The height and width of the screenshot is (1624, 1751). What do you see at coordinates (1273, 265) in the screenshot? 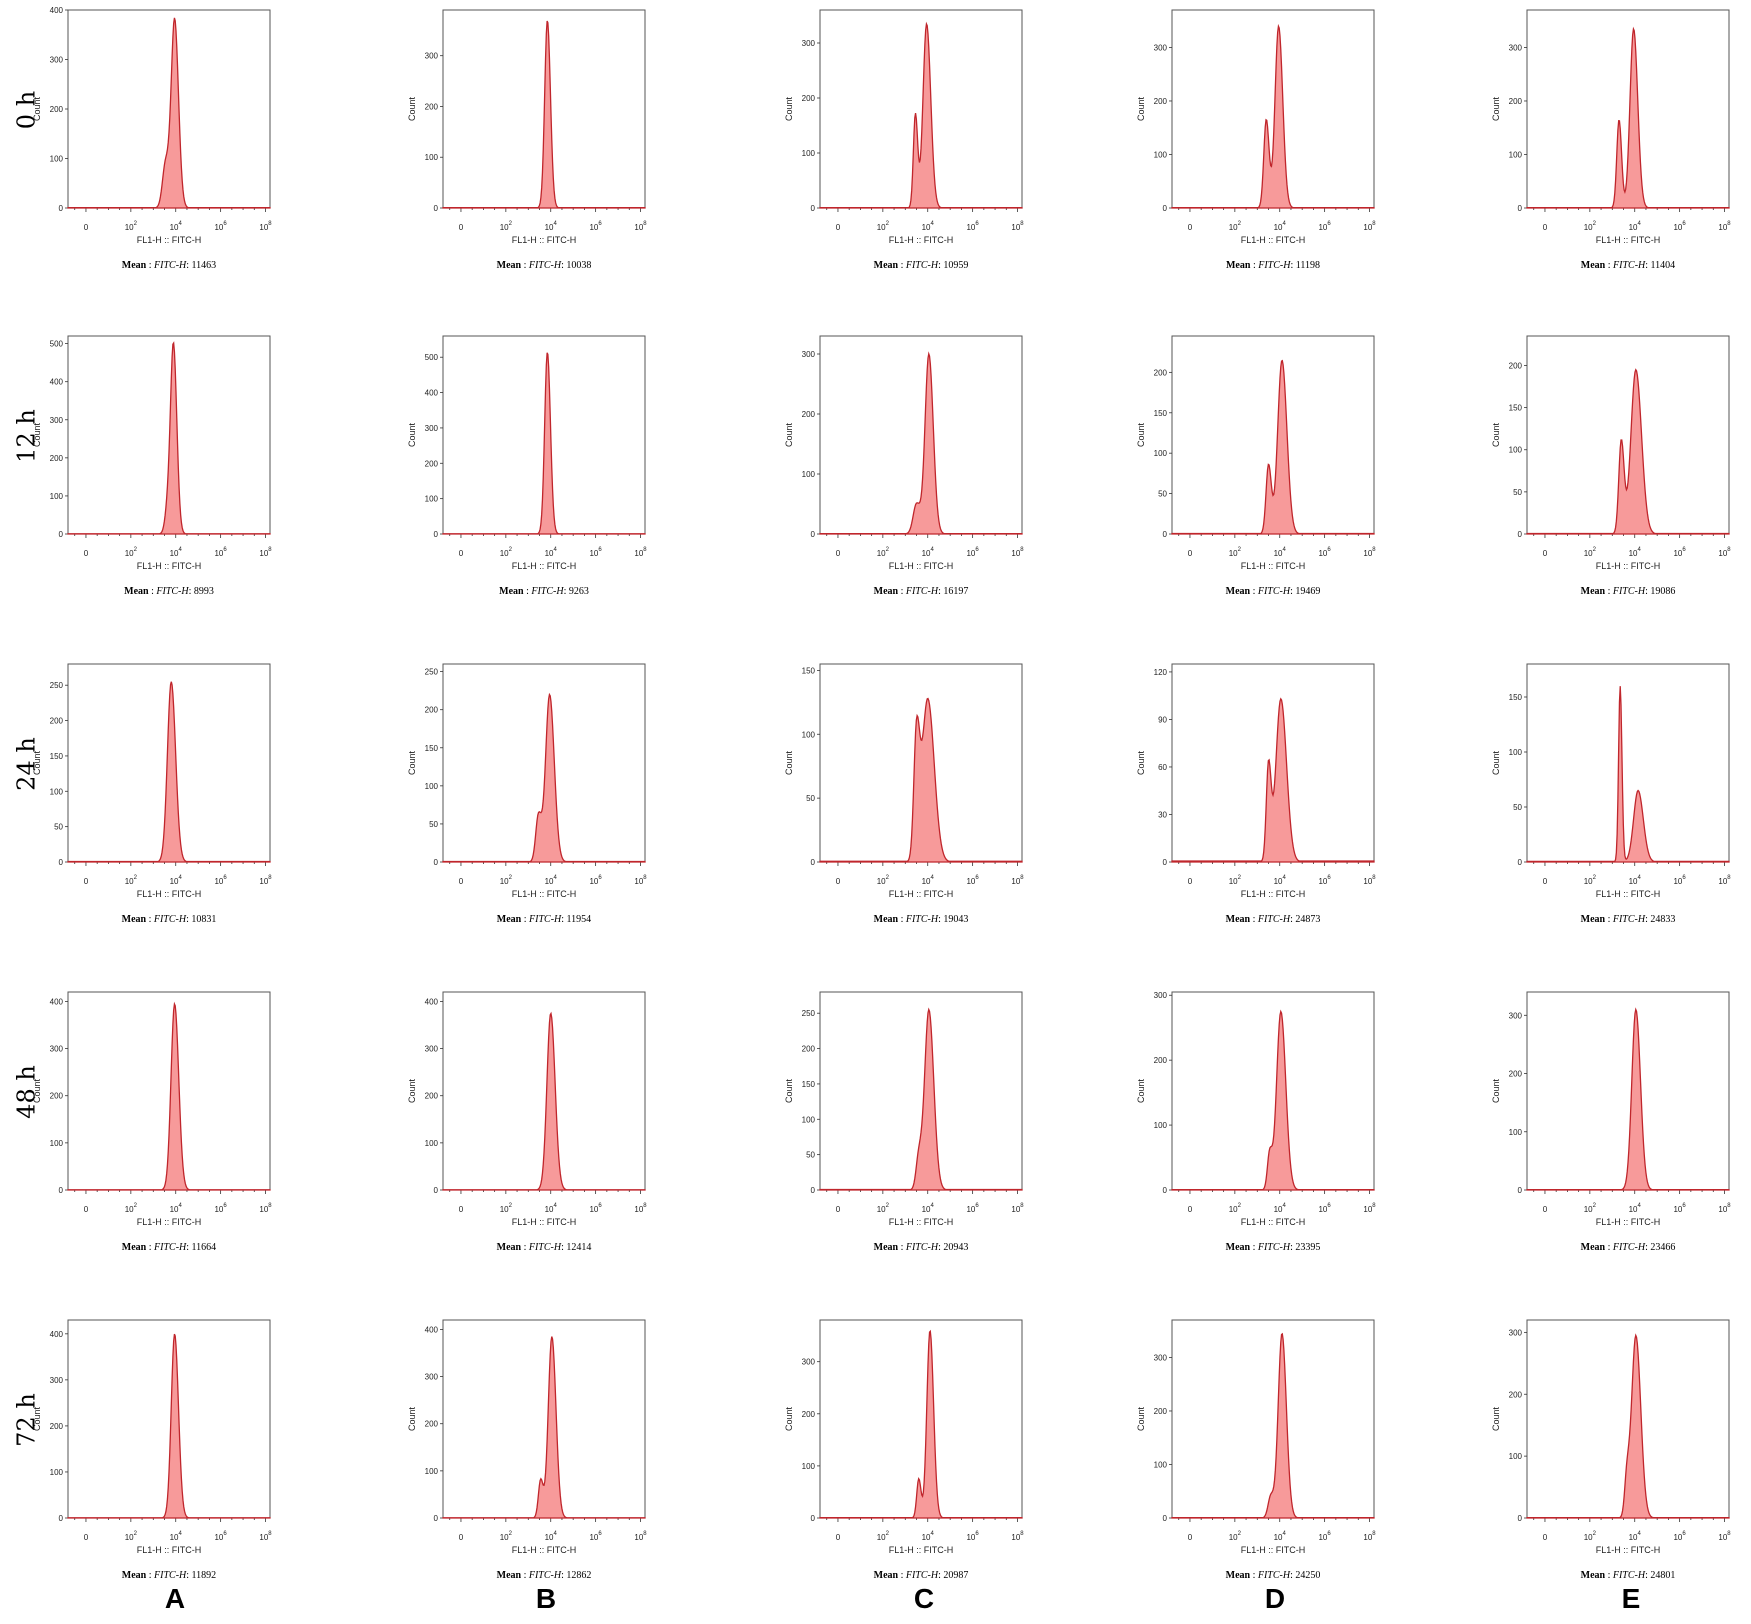
I see `mean-label: Mean : FITC-H: 11198` at bounding box center [1273, 265].